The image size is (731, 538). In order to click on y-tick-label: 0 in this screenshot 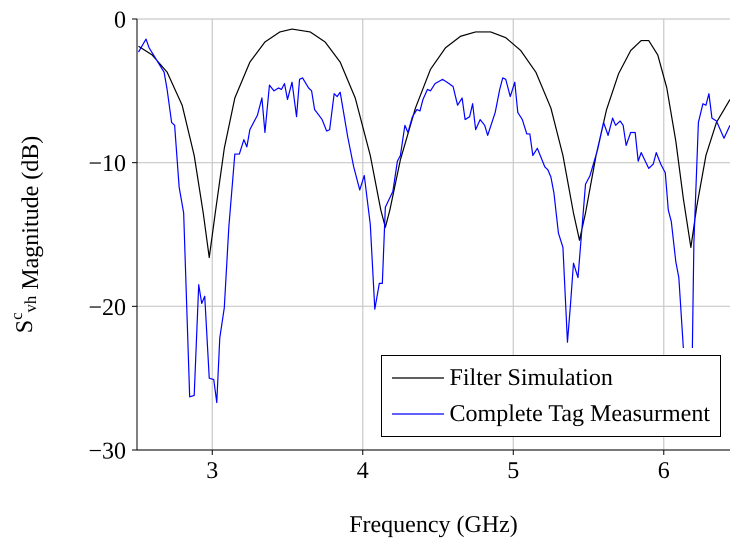, I will do `click(120, 21)`.